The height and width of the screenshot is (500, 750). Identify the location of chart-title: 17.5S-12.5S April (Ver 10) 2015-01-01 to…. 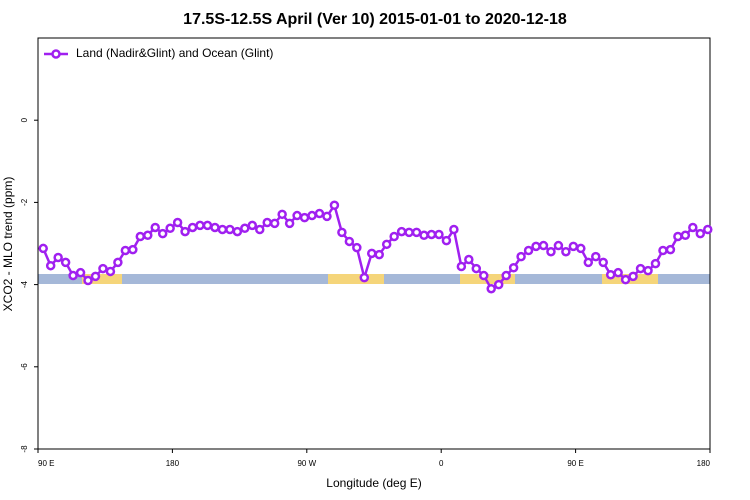
(375, 19).